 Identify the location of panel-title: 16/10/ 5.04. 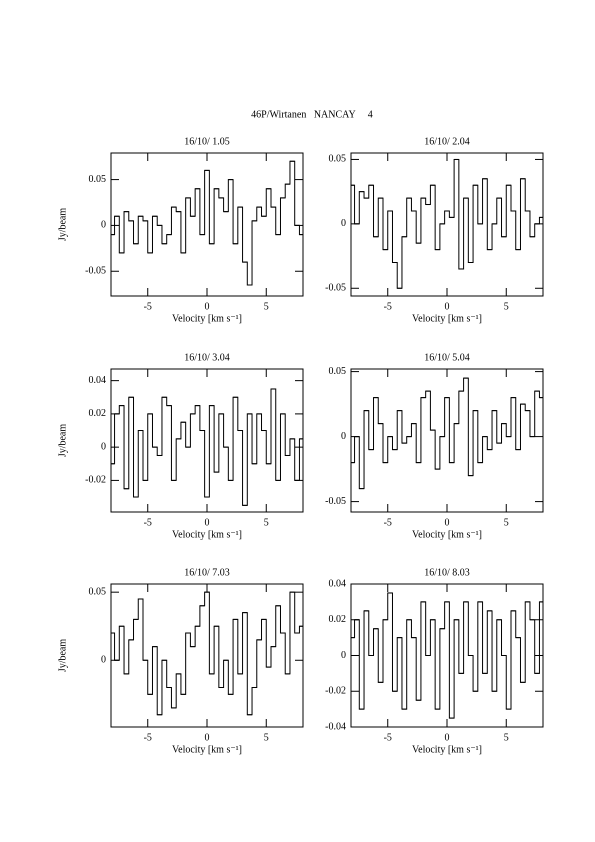
(447, 357).